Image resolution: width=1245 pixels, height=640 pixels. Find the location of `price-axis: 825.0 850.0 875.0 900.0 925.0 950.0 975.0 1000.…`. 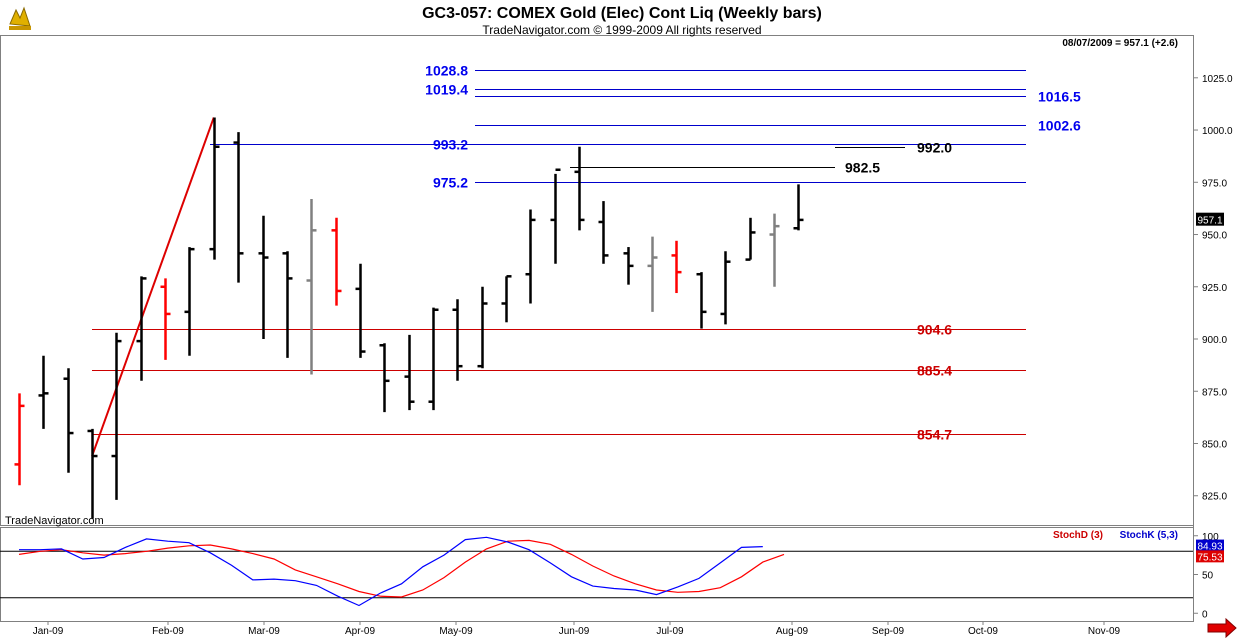

price-axis: 825.0 850.0 875.0 900.0 925.0 950.0 975.0 1000.… is located at coordinates (1213, 288).